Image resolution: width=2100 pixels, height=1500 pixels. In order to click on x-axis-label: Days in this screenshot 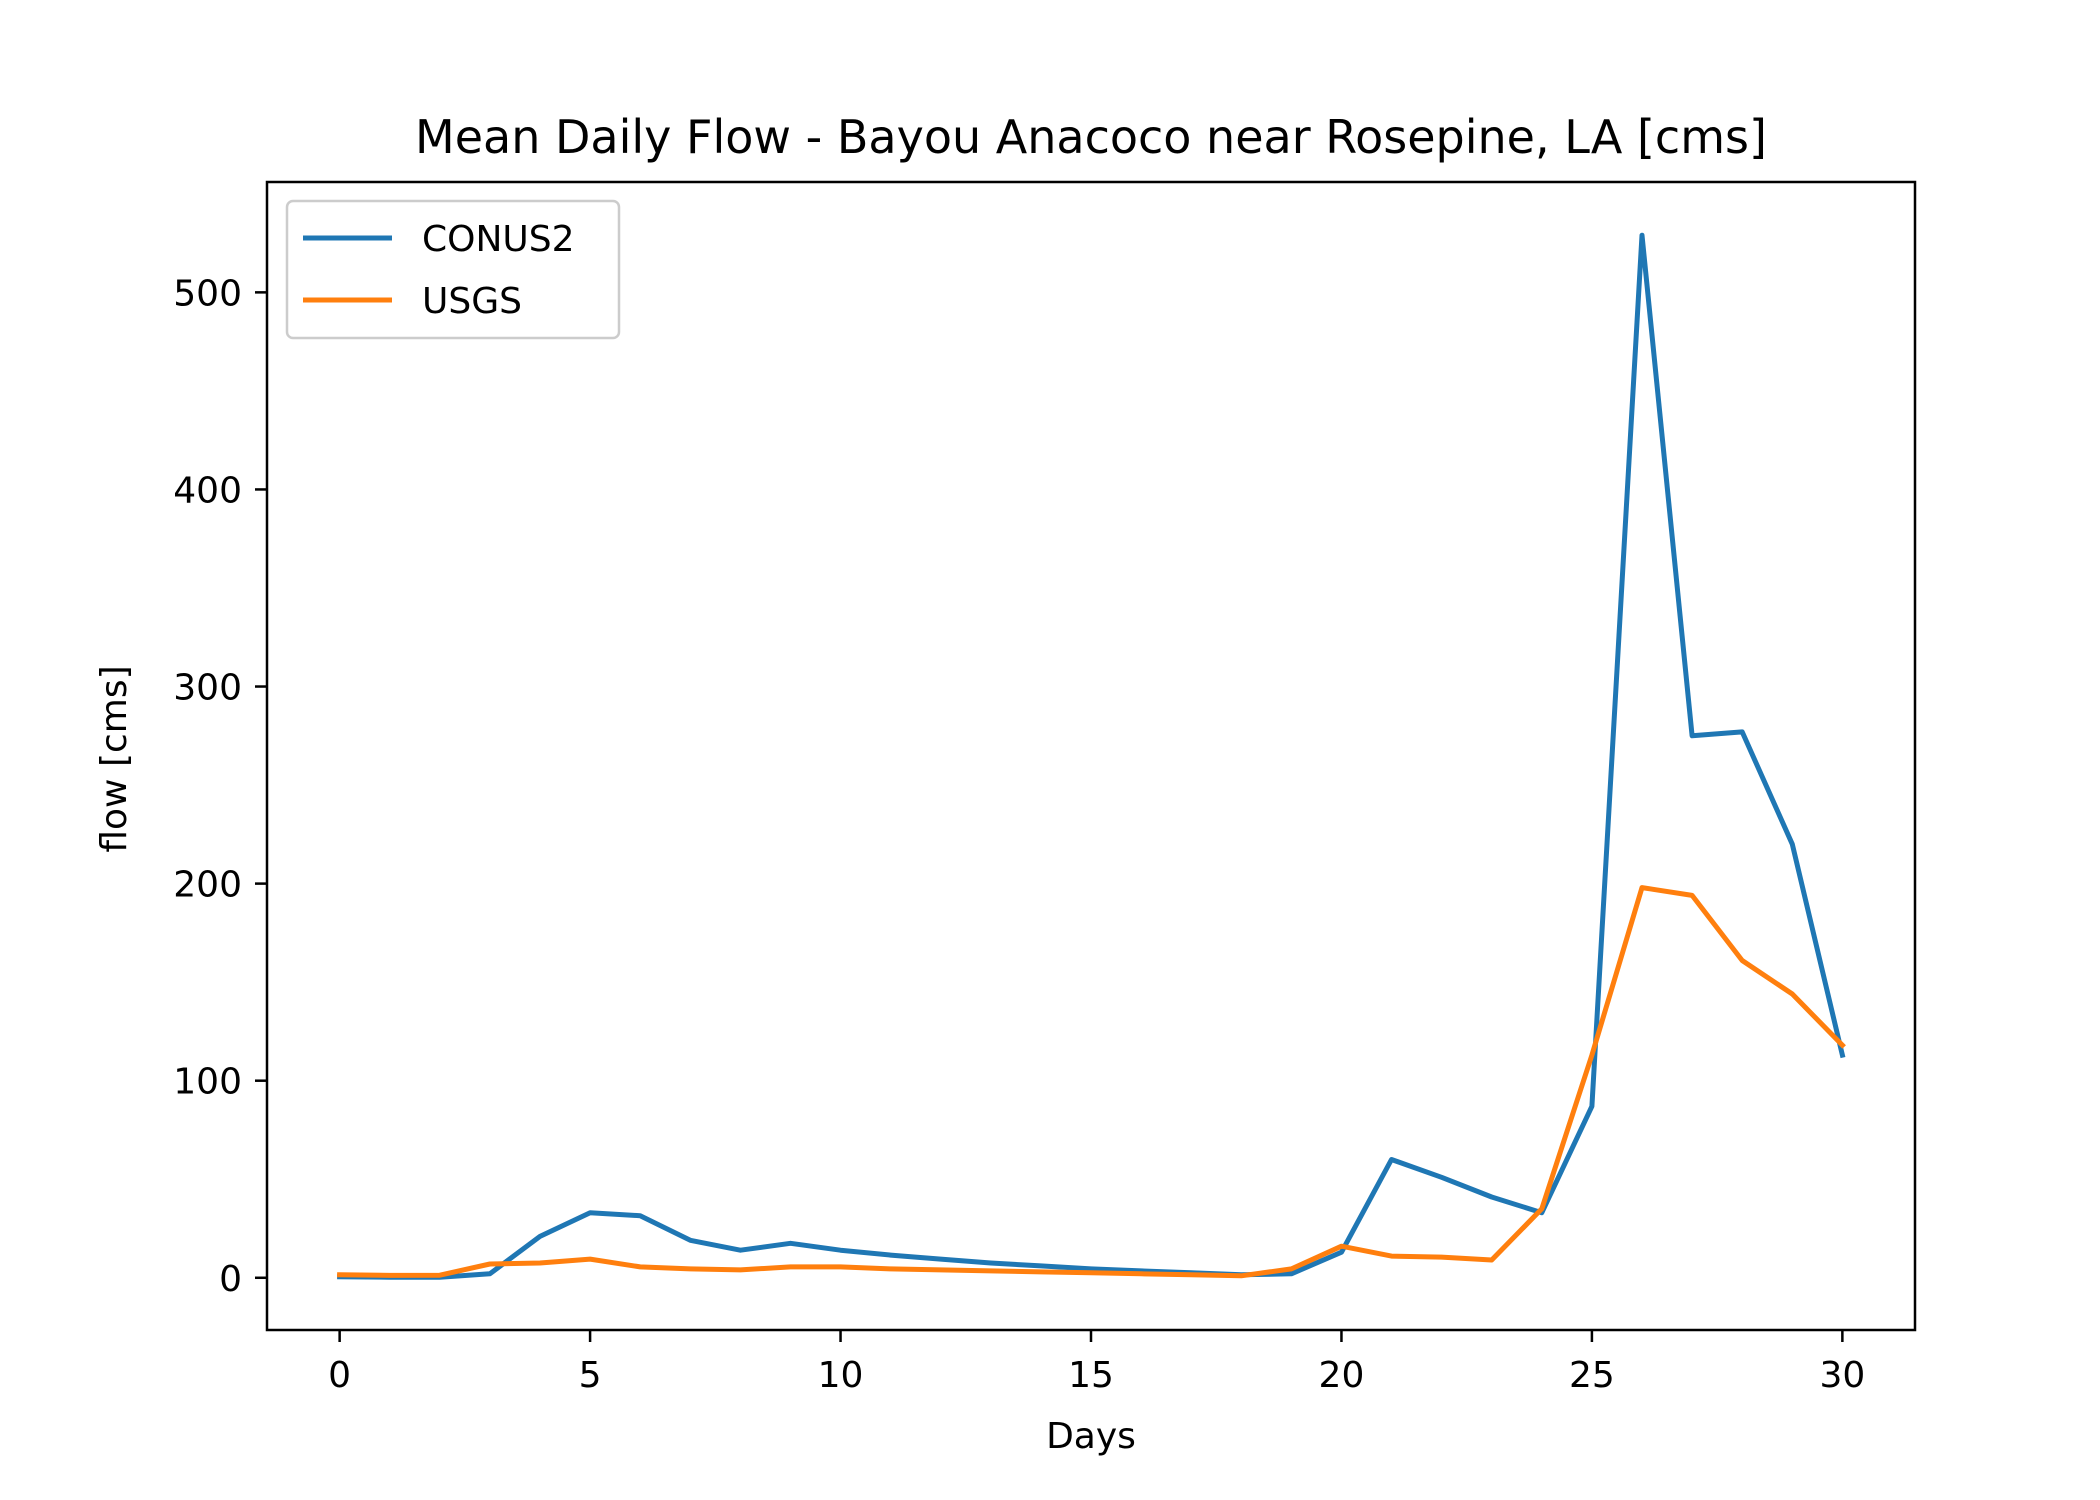, I will do `click(1091, 1436)`.